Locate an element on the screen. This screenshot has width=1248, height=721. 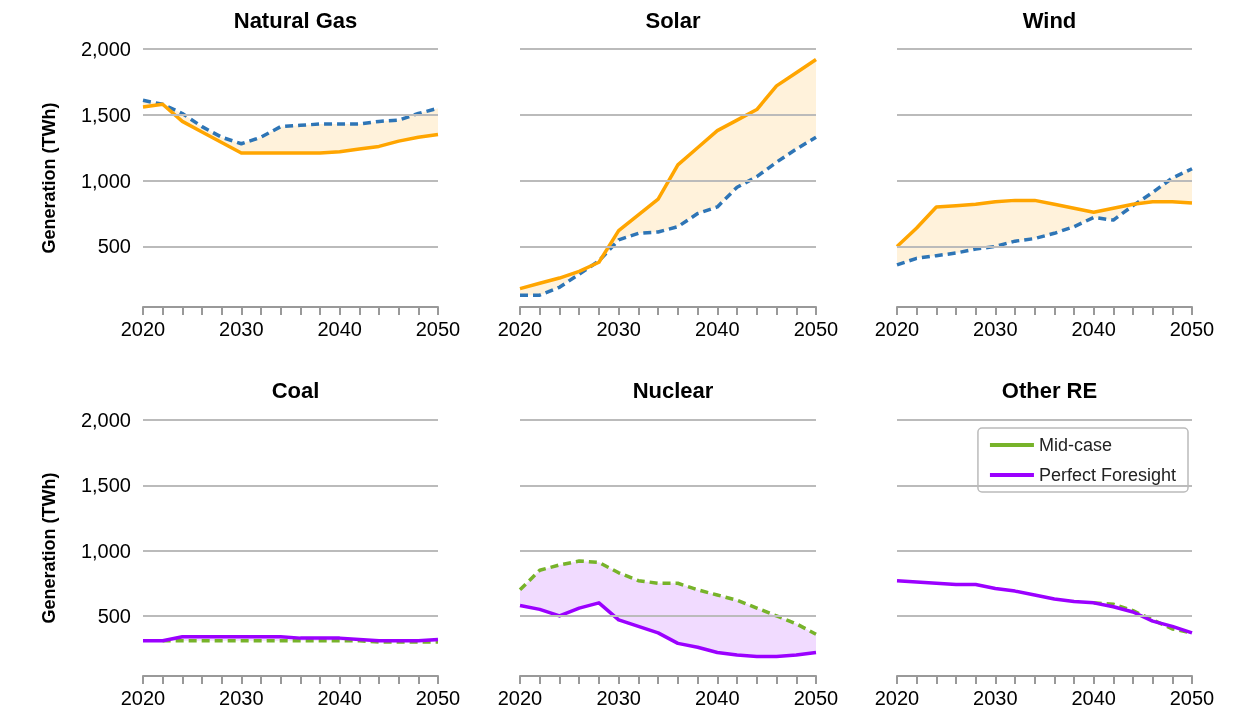
chart-title: Solar is located at coordinates (673, 20).